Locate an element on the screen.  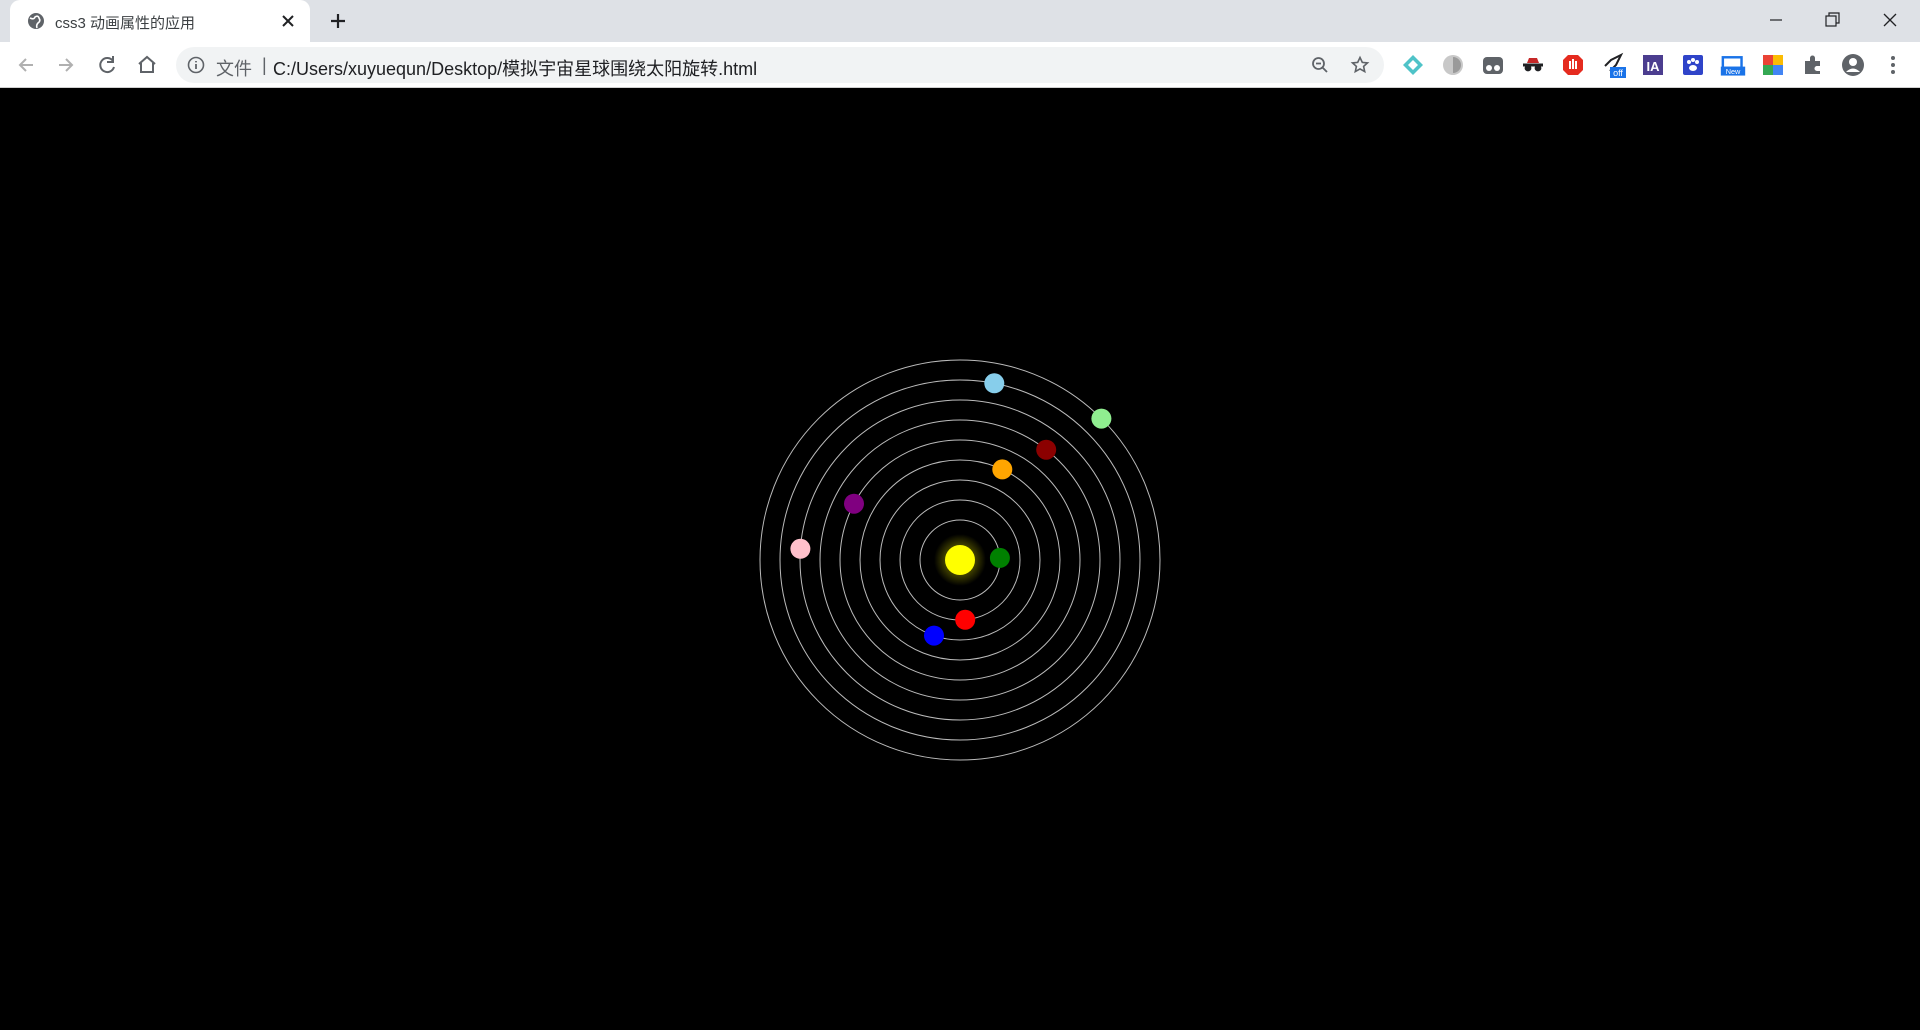
planet-darkred is located at coordinates (1046, 449).